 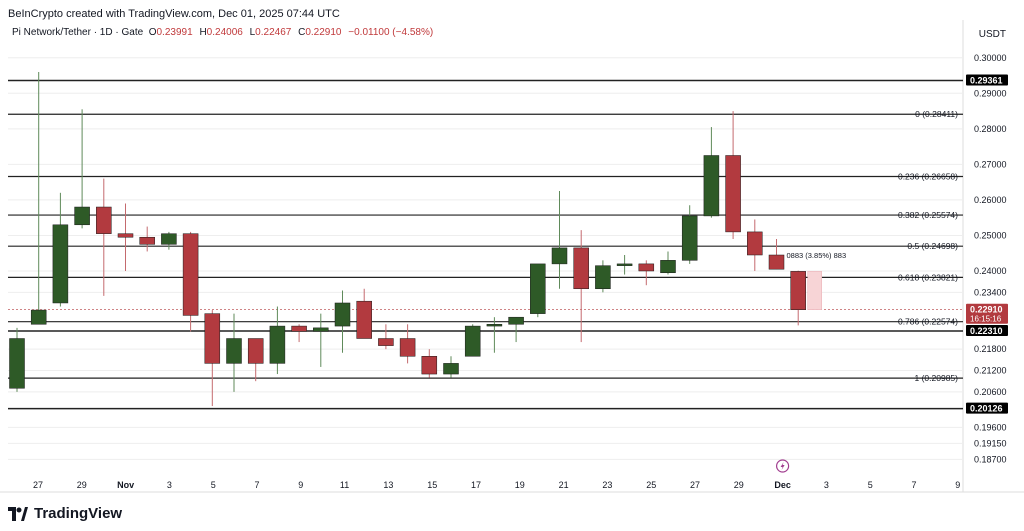 What do you see at coordinates (990, 459) in the screenshot?
I see `y-tick-label: 0.18700` at bounding box center [990, 459].